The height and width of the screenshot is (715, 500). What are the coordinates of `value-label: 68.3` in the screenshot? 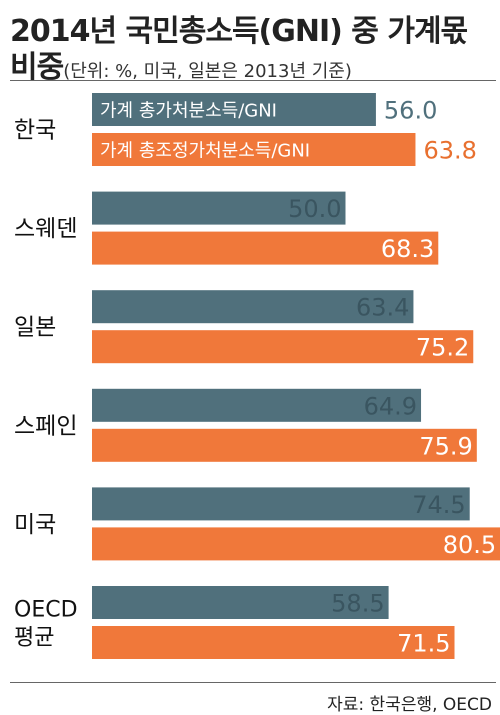 It's located at (407, 249).